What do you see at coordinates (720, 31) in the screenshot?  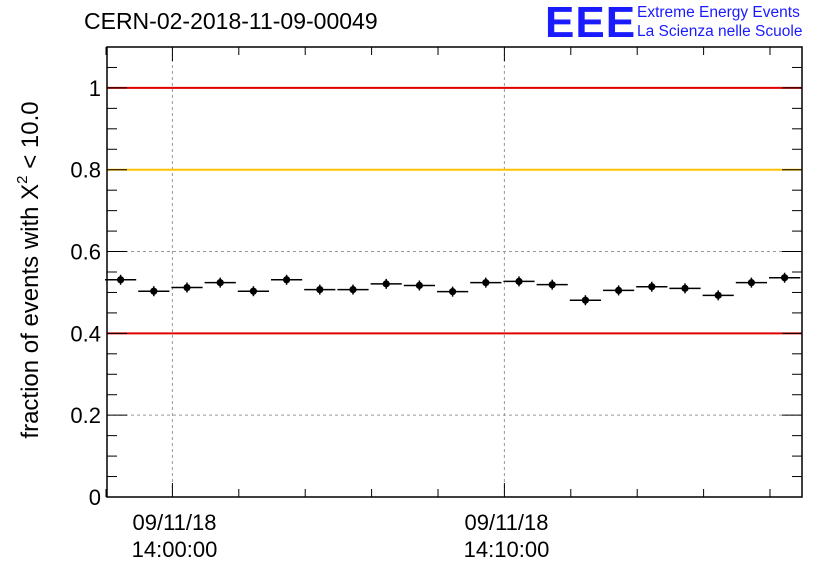 I see `logo-caption-line2: La Scienza nelle Scuole` at bounding box center [720, 31].